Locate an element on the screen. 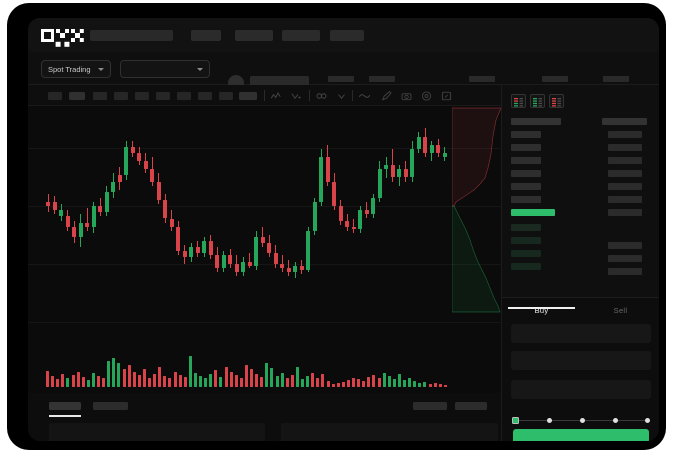 This screenshot has height=453, width=673. order-book-column-header-right is located at coordinates (624, 121).